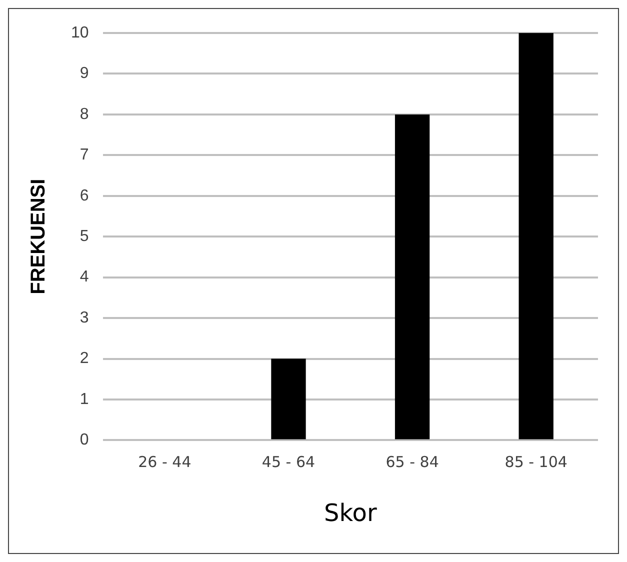  What do you see at coordinates (80, 33) in the screenshot?
I see `y-tick-label: 10` at bounding box center [80, 33].